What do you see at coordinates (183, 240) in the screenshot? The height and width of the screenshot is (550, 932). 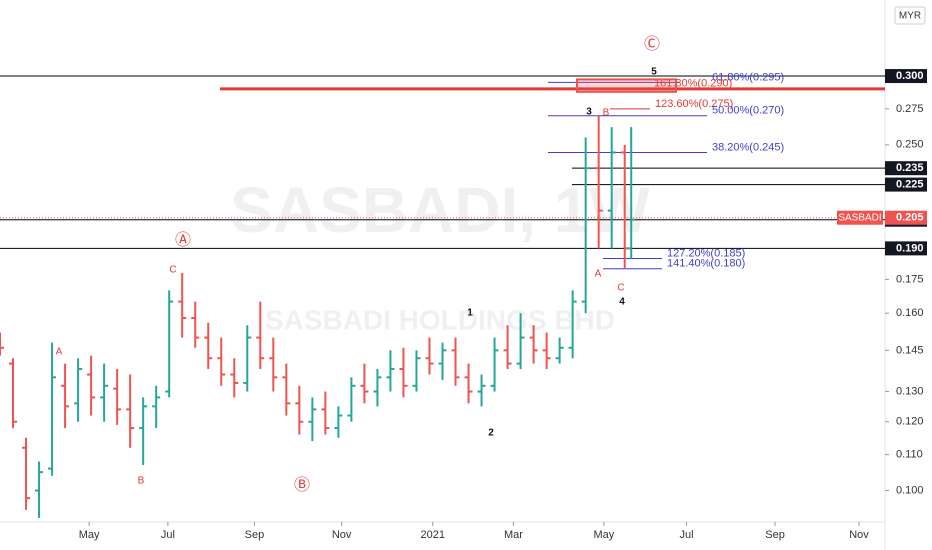 I see `wave-label: Ⓐ` at bounding box center [183, 240].